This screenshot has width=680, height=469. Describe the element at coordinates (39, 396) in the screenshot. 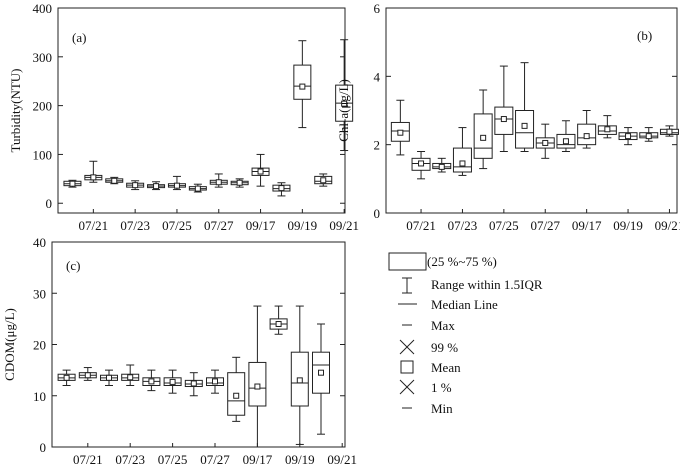

I see `y-tick-label: 10` at that location.